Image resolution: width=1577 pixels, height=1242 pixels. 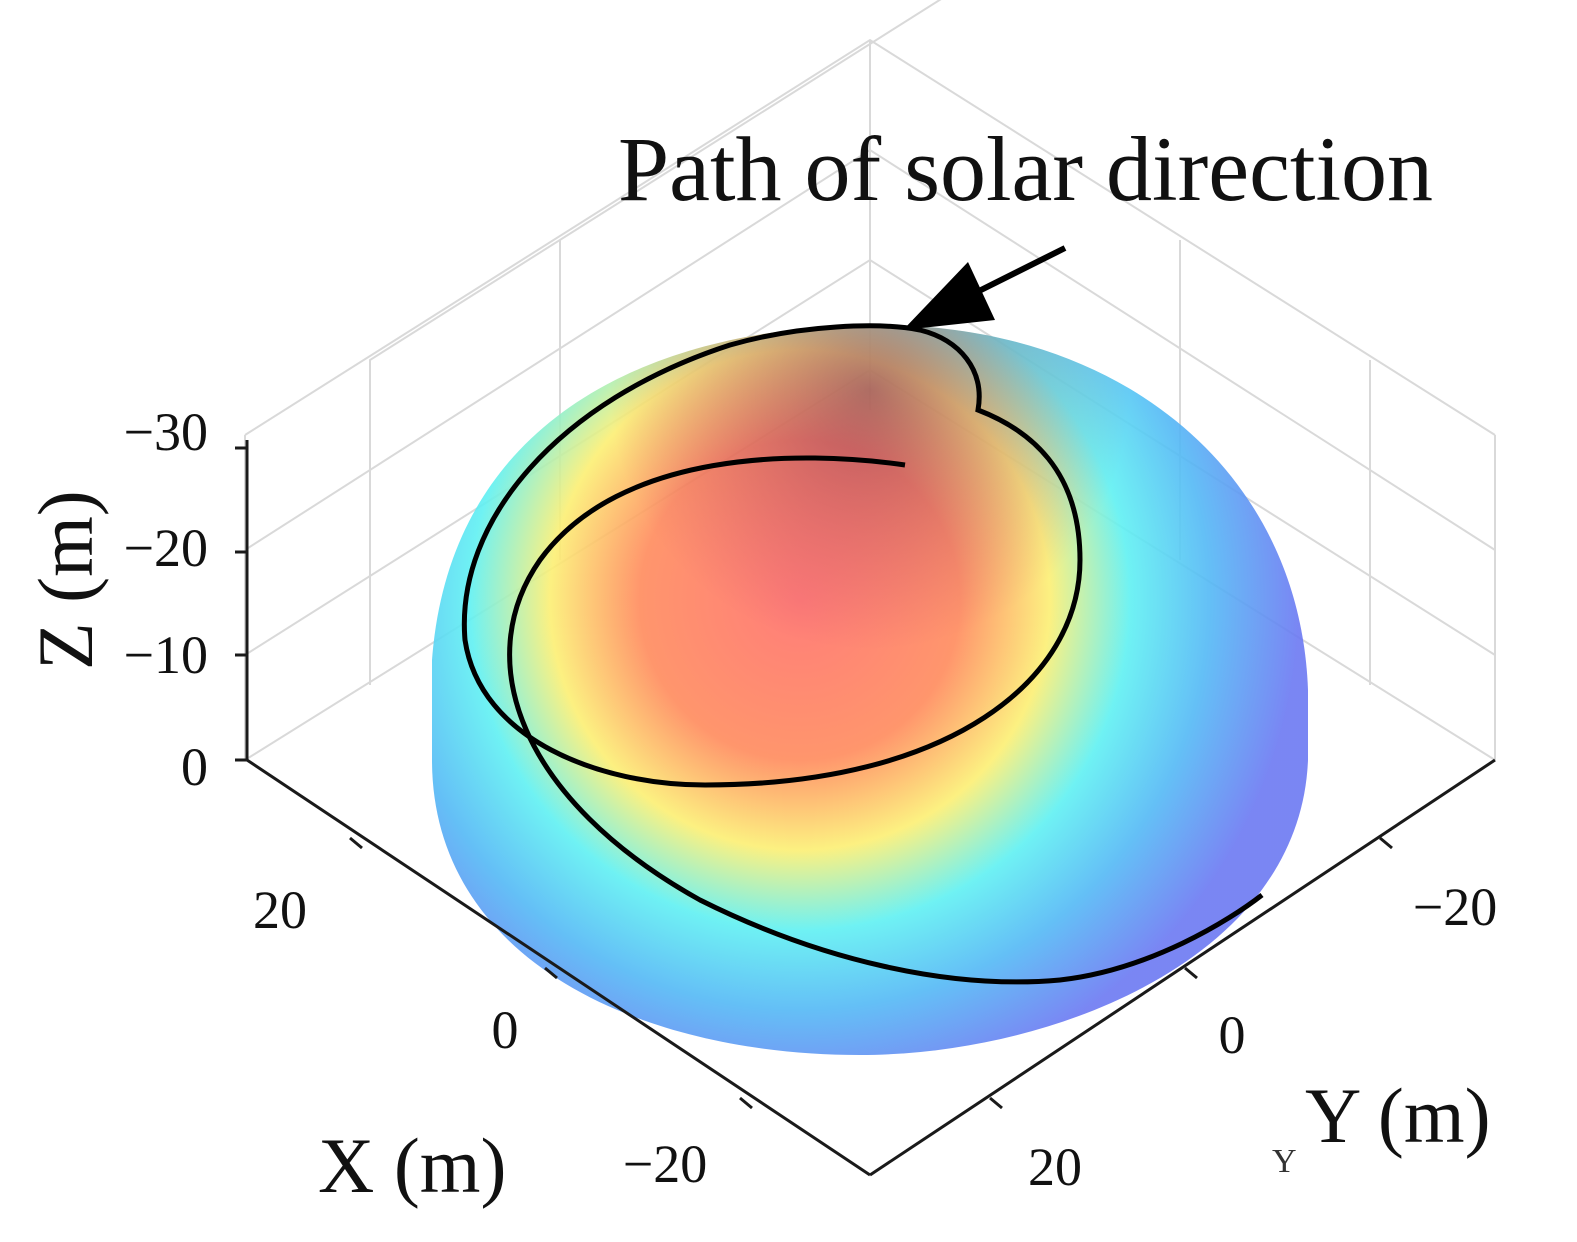 What do you see at coordinates (65, 580) in the screenshot?
I see `z-axis-label: Z (m)` at bounding box center [65, 580].